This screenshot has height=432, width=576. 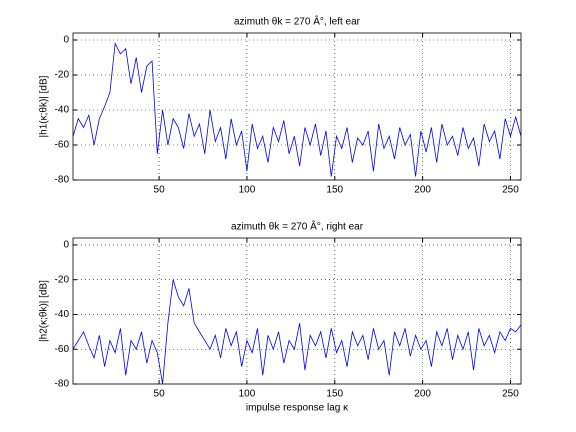 What do you see at coordinates (297, 21) in the screenshot?
I see `chart-title: azimuth θk = 270 Â°, left ear` at bounding box center [297, 21].